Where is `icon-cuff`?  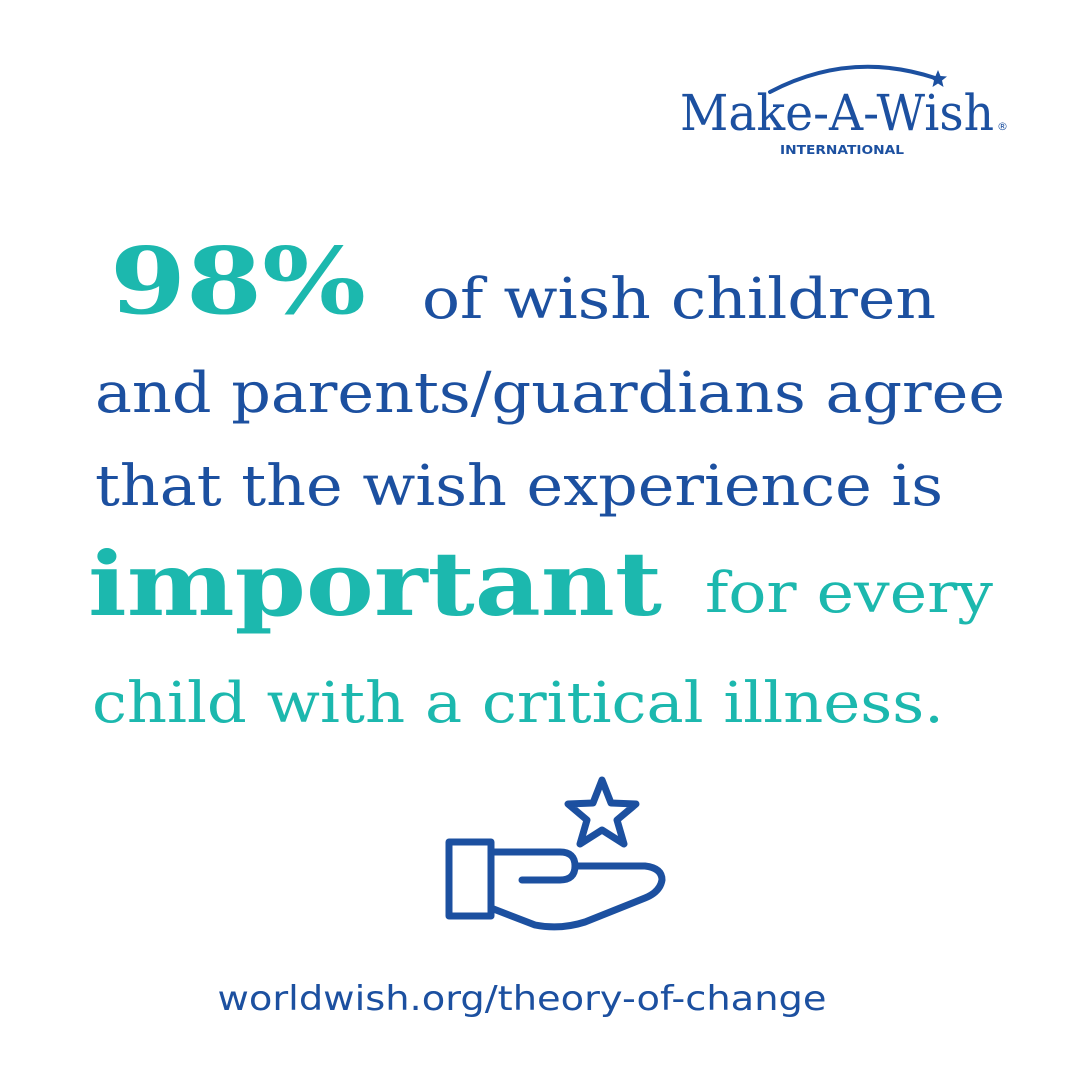
icon-cuff is located at coordinates (470, 879).